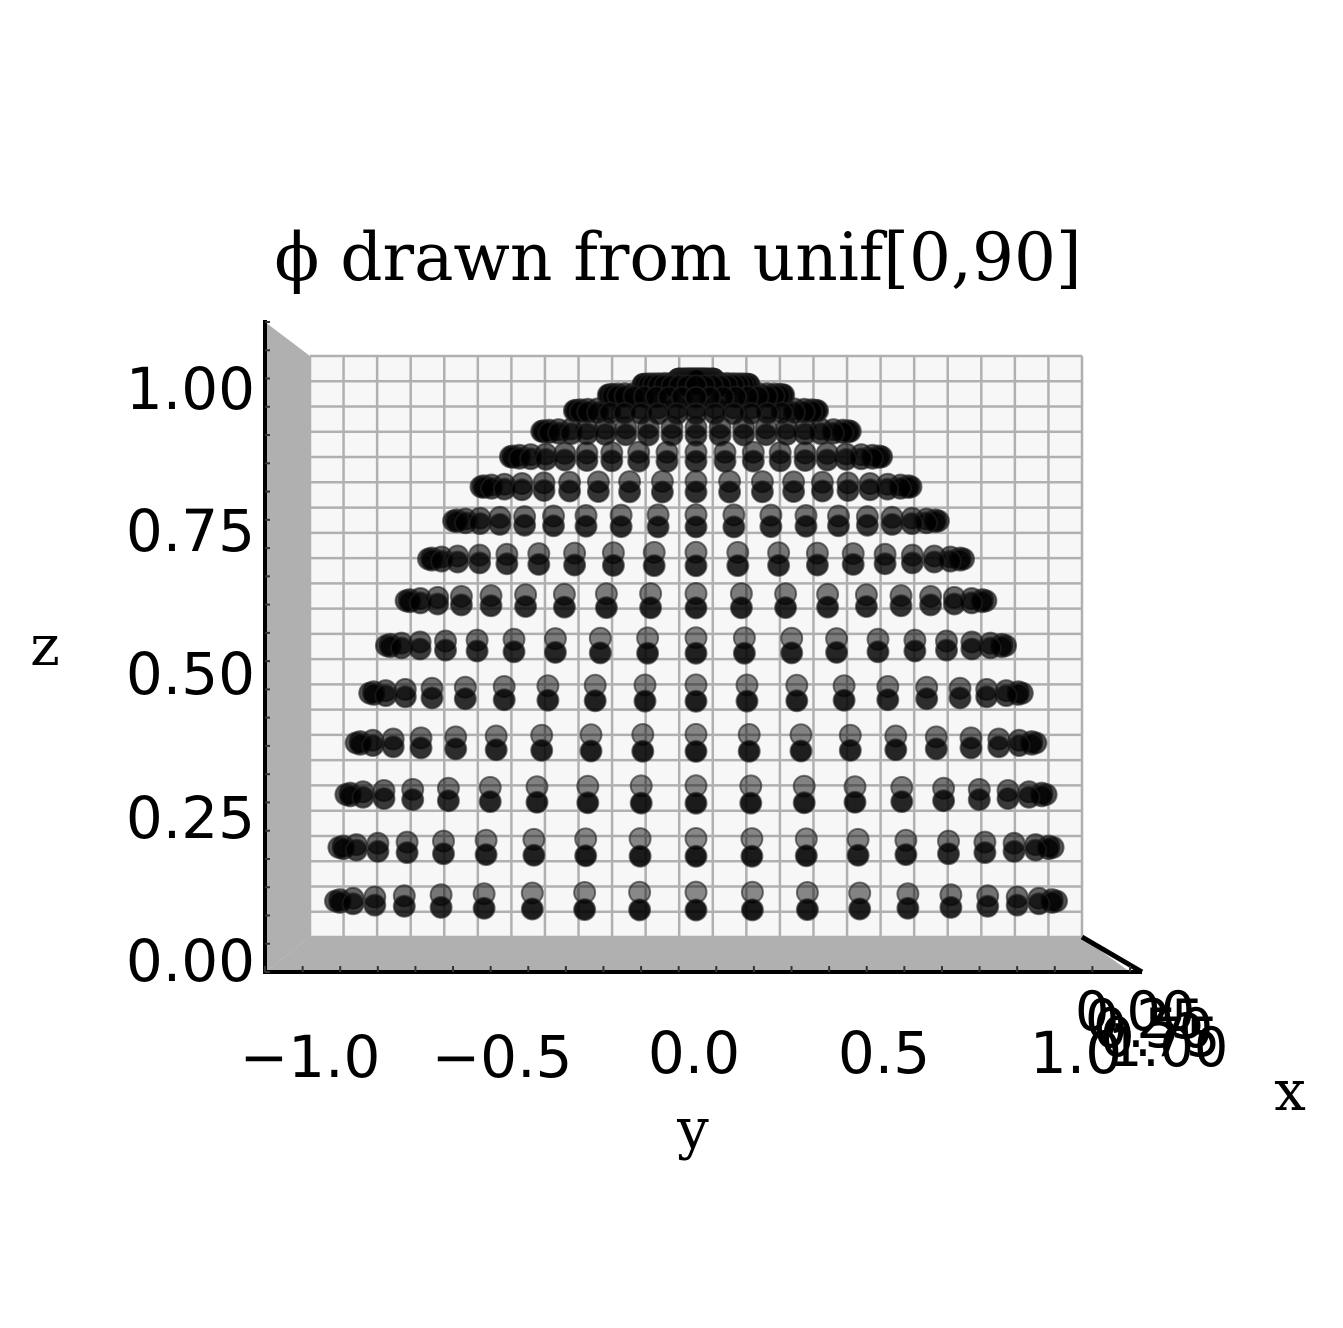 The image size is (1343, 1328). I want to click on z-tick-label-4: 0.00, so click(190, 961).